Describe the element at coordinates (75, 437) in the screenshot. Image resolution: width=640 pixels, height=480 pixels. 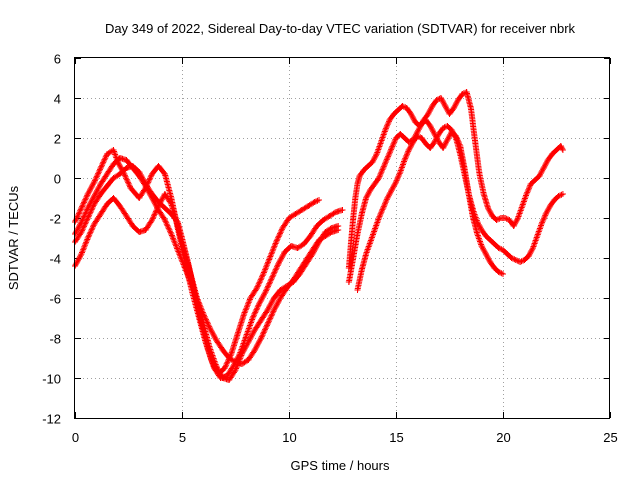
I see `x-tick-label: 0` at that location.